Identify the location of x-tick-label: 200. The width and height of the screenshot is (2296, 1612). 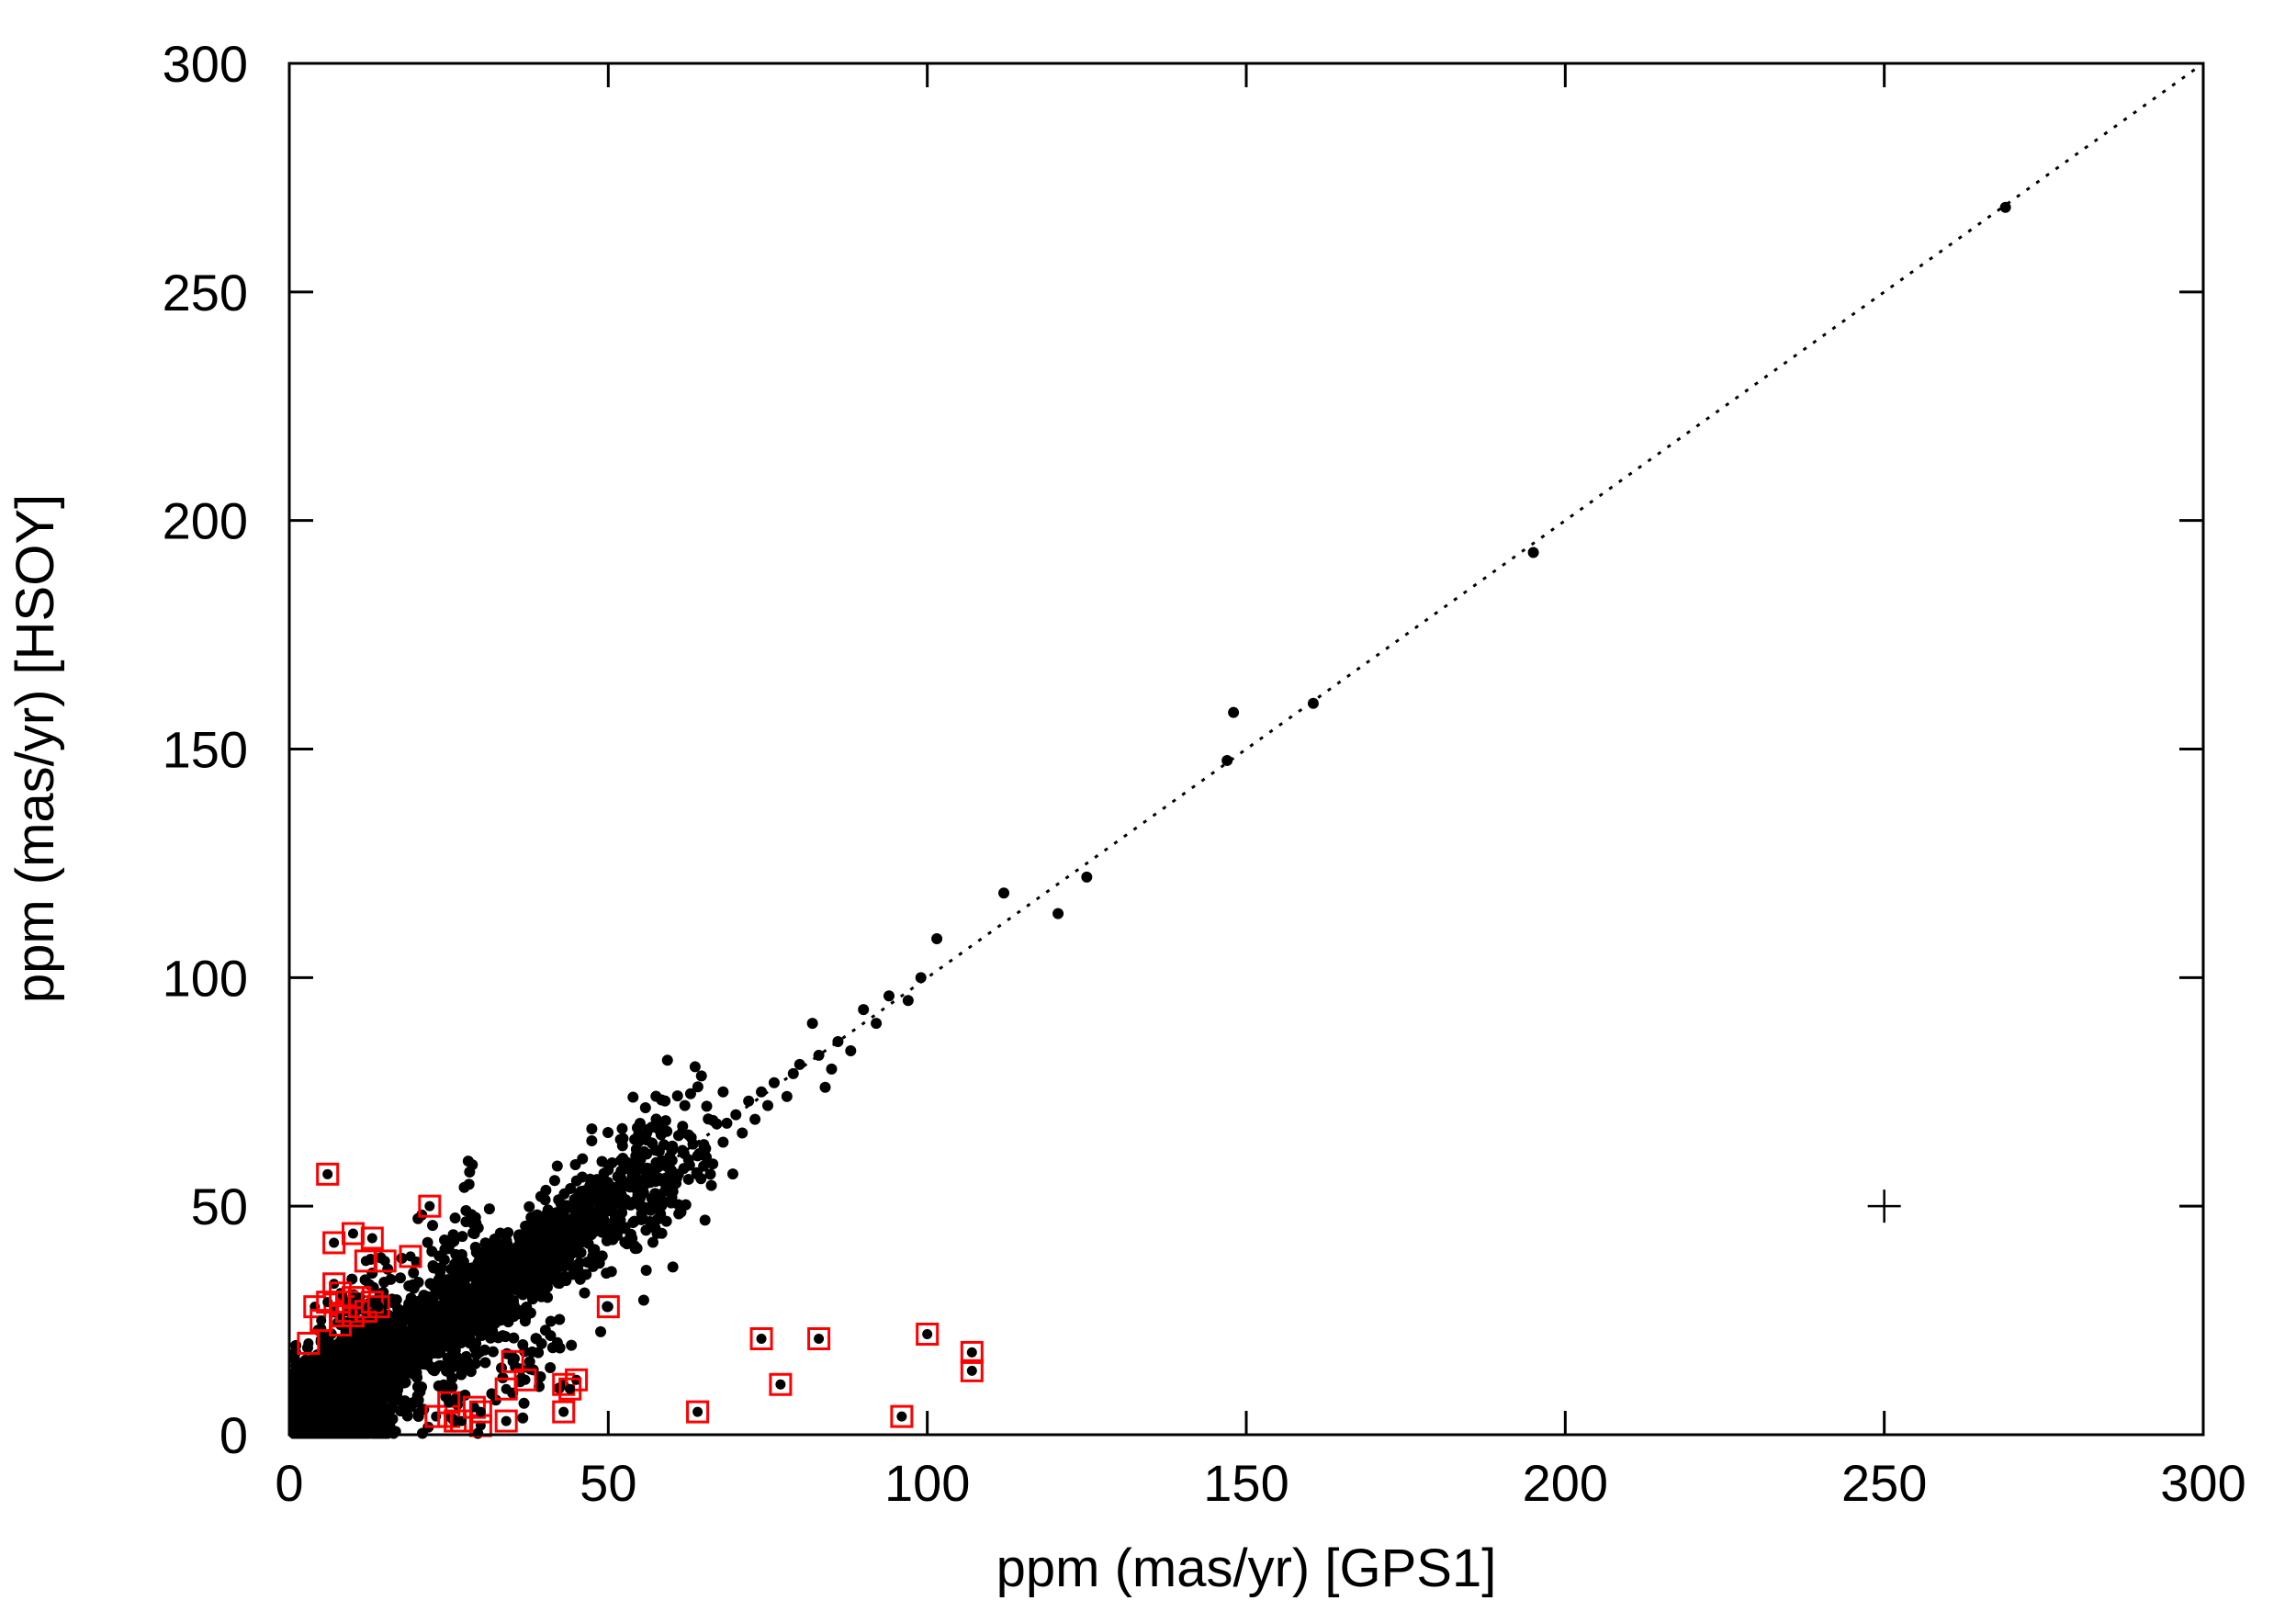
(1565, 1483).